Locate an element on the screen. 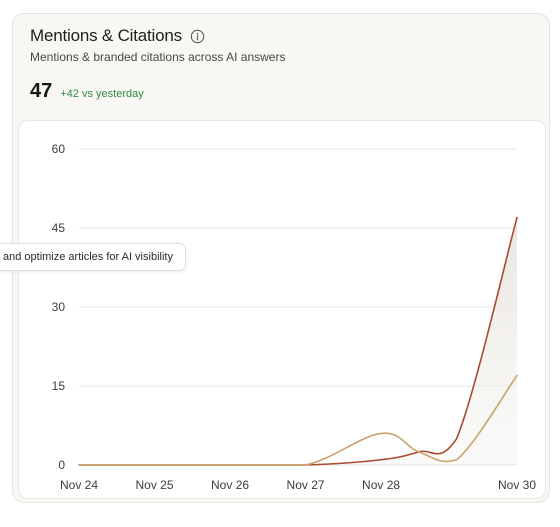 The height and width of the screenshot is (527, 560). metric-value: 47 is located at coordinates (41, 91).